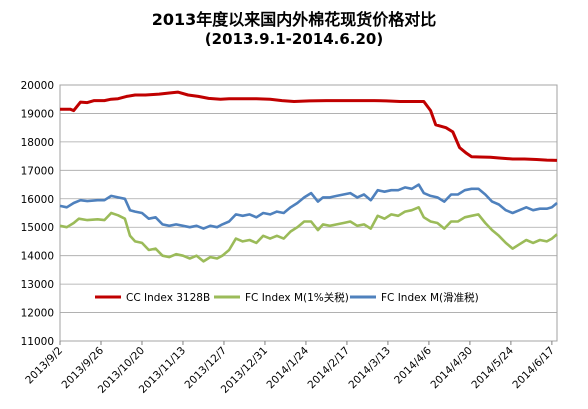  I want to click on chart-subtitle: (2013.9.1-2014.6.20), so click(294, 39).